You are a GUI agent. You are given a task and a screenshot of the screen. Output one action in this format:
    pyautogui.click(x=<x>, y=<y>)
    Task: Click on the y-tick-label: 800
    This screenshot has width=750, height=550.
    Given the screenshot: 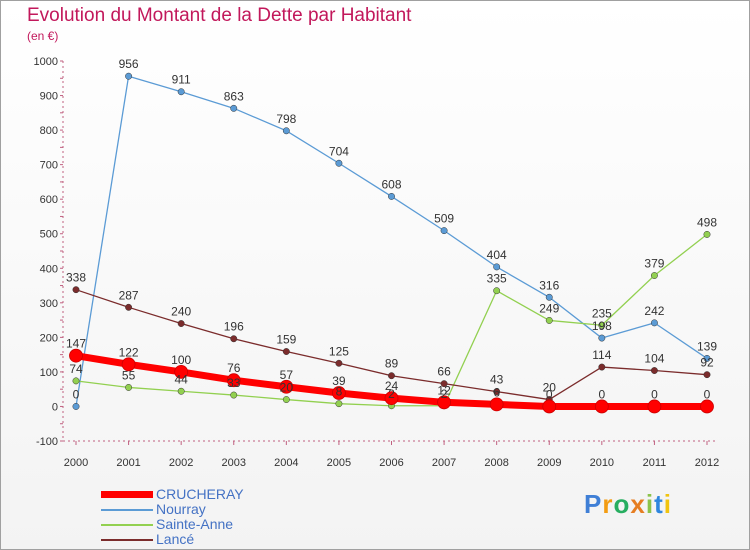 What is the action you would take?
    pyautogui.click(x=49, y=131)
    